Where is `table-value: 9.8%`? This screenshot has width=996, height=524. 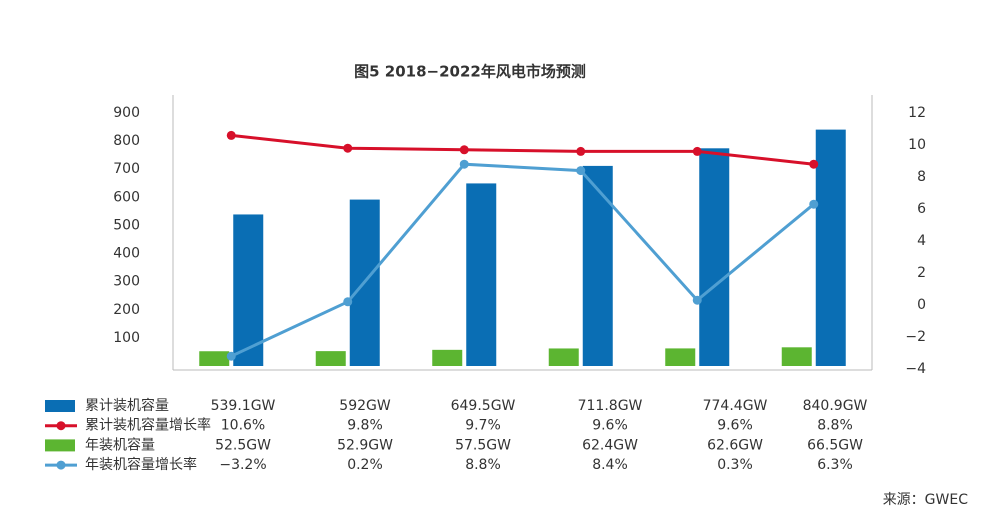
table-value: 9.8% is located at coordinates (365, 426).